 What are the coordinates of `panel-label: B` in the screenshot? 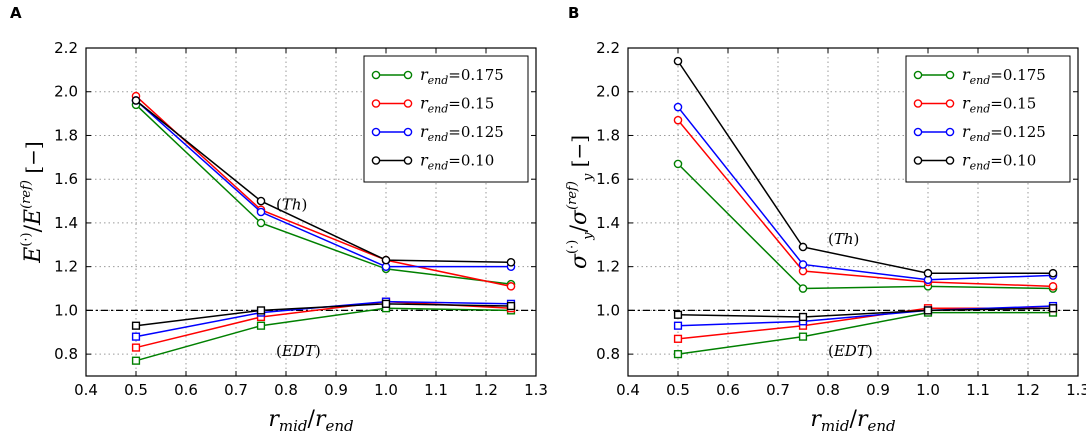 It's located at (573, 13).